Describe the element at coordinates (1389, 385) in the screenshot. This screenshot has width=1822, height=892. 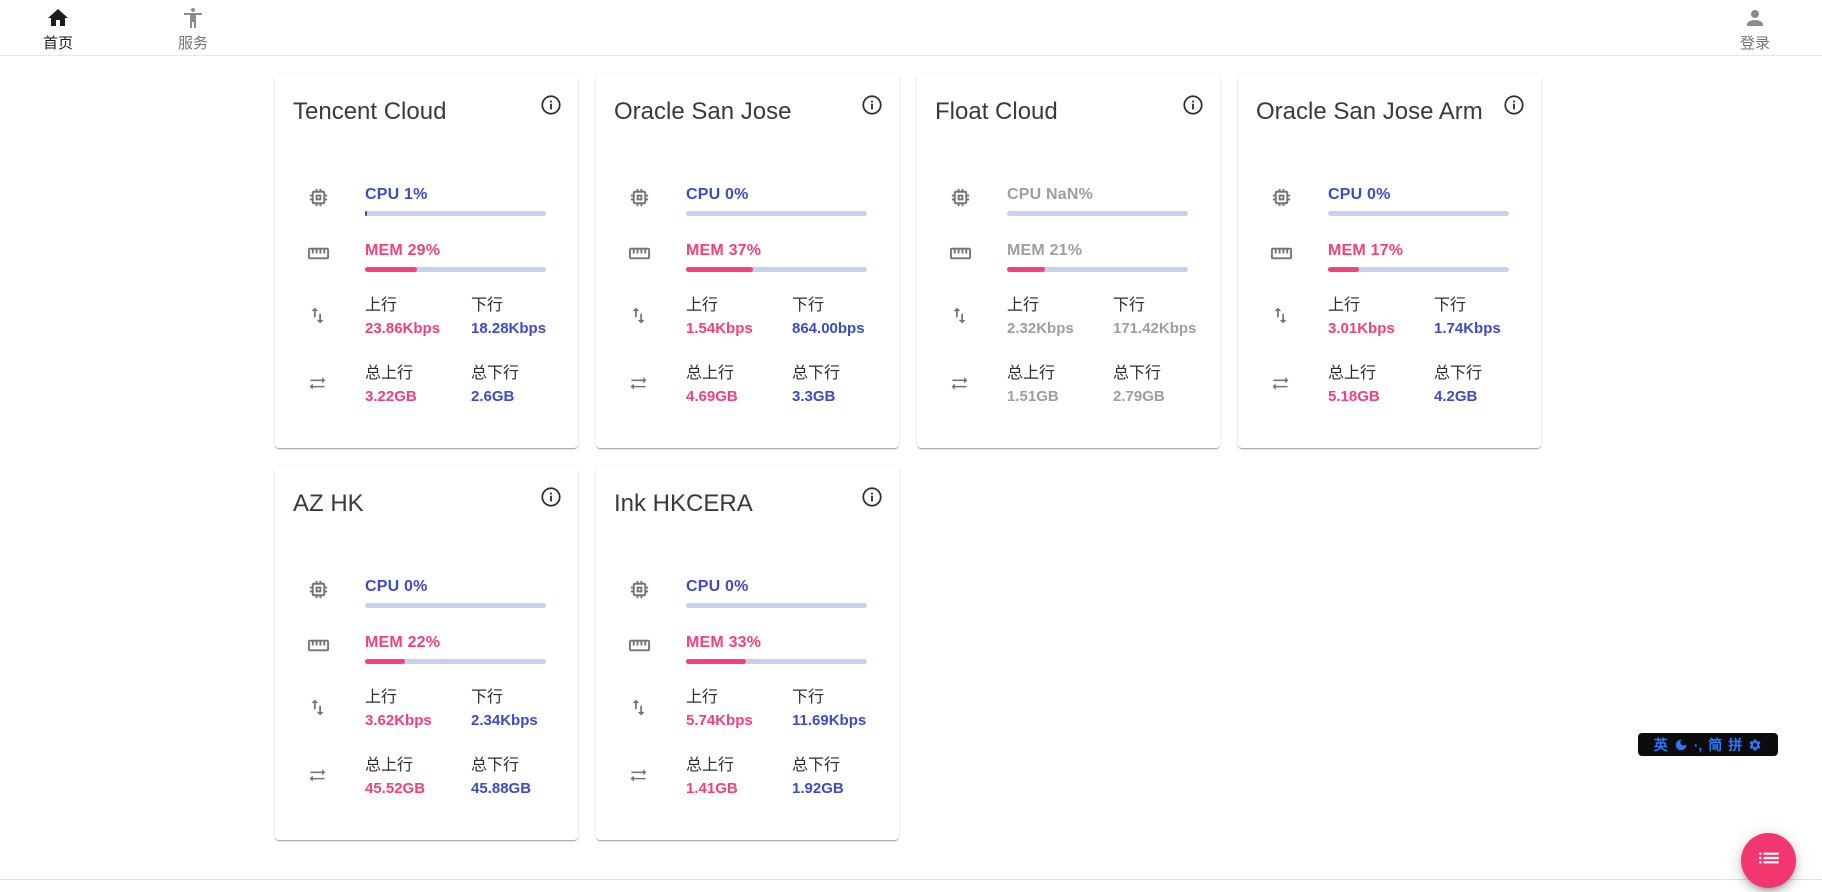
I see `network-total-row: 总上行 5.18GB 总下行 4.2GB` at that location.